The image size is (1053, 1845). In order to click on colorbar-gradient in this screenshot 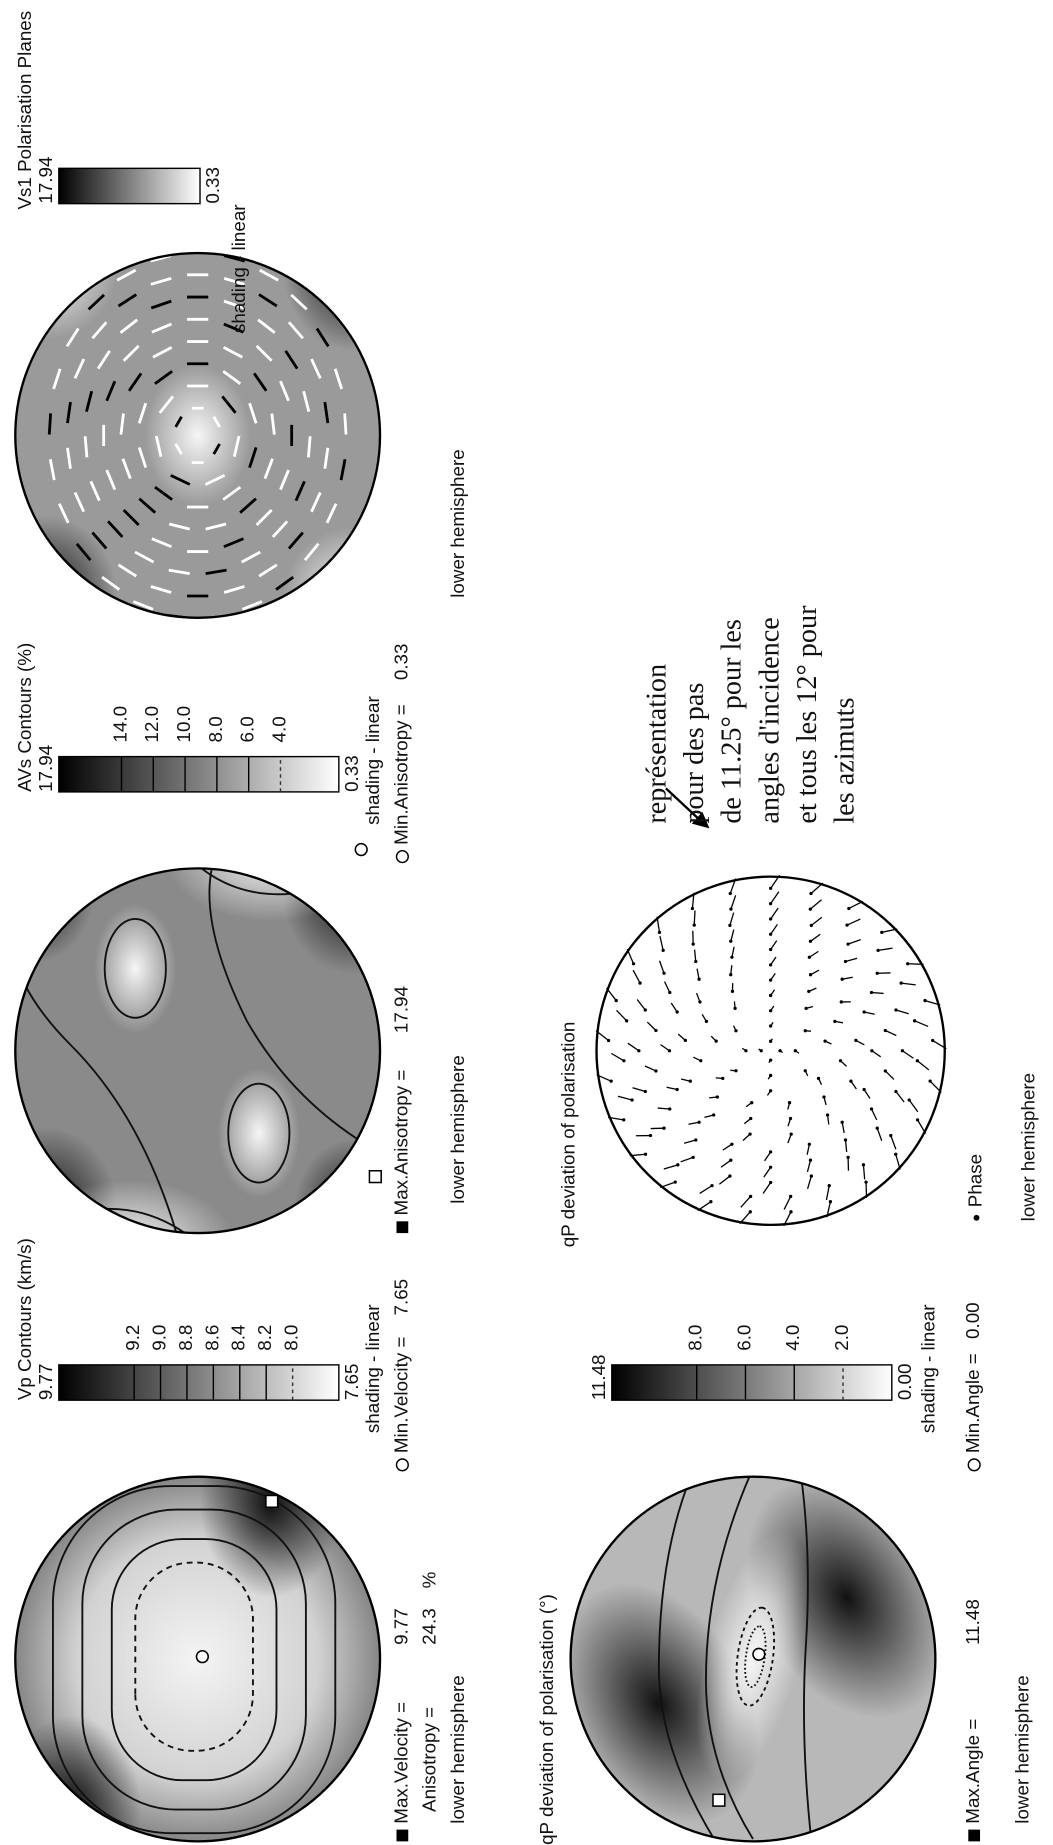, I will do `click(752, 1382)`.